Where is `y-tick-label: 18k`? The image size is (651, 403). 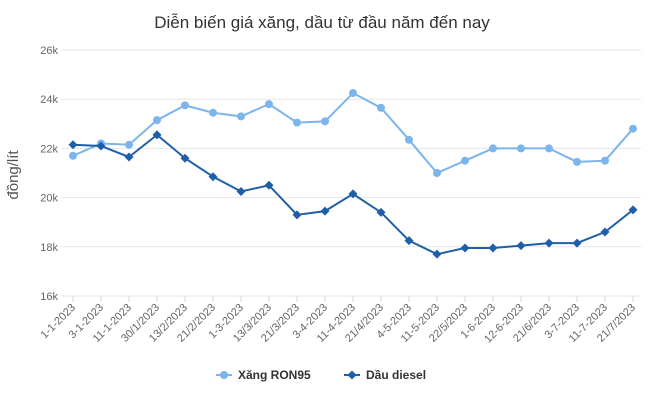 y-tick-label: 18k is located at coordinates (49, 248).